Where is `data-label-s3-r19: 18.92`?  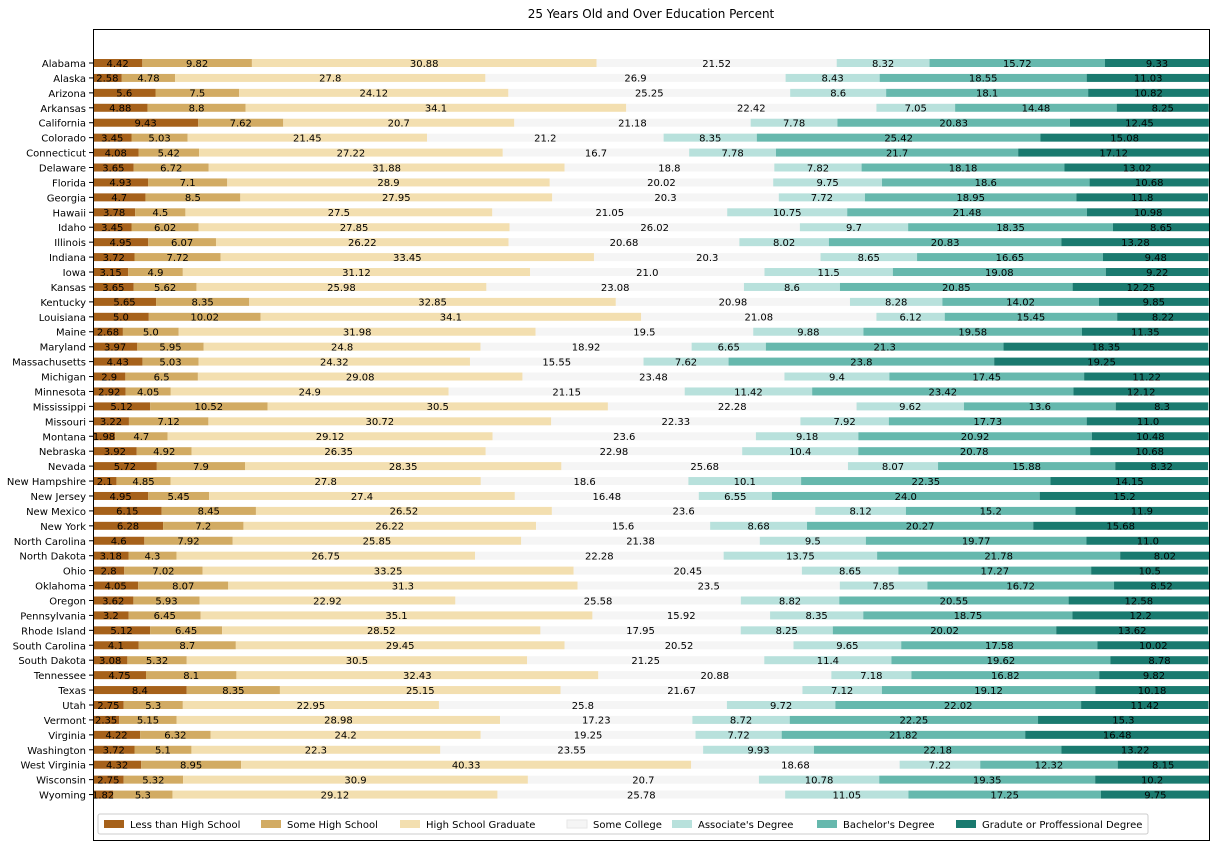
data-label-s3-r19: 18.92 is located at coordinates (586, 347).